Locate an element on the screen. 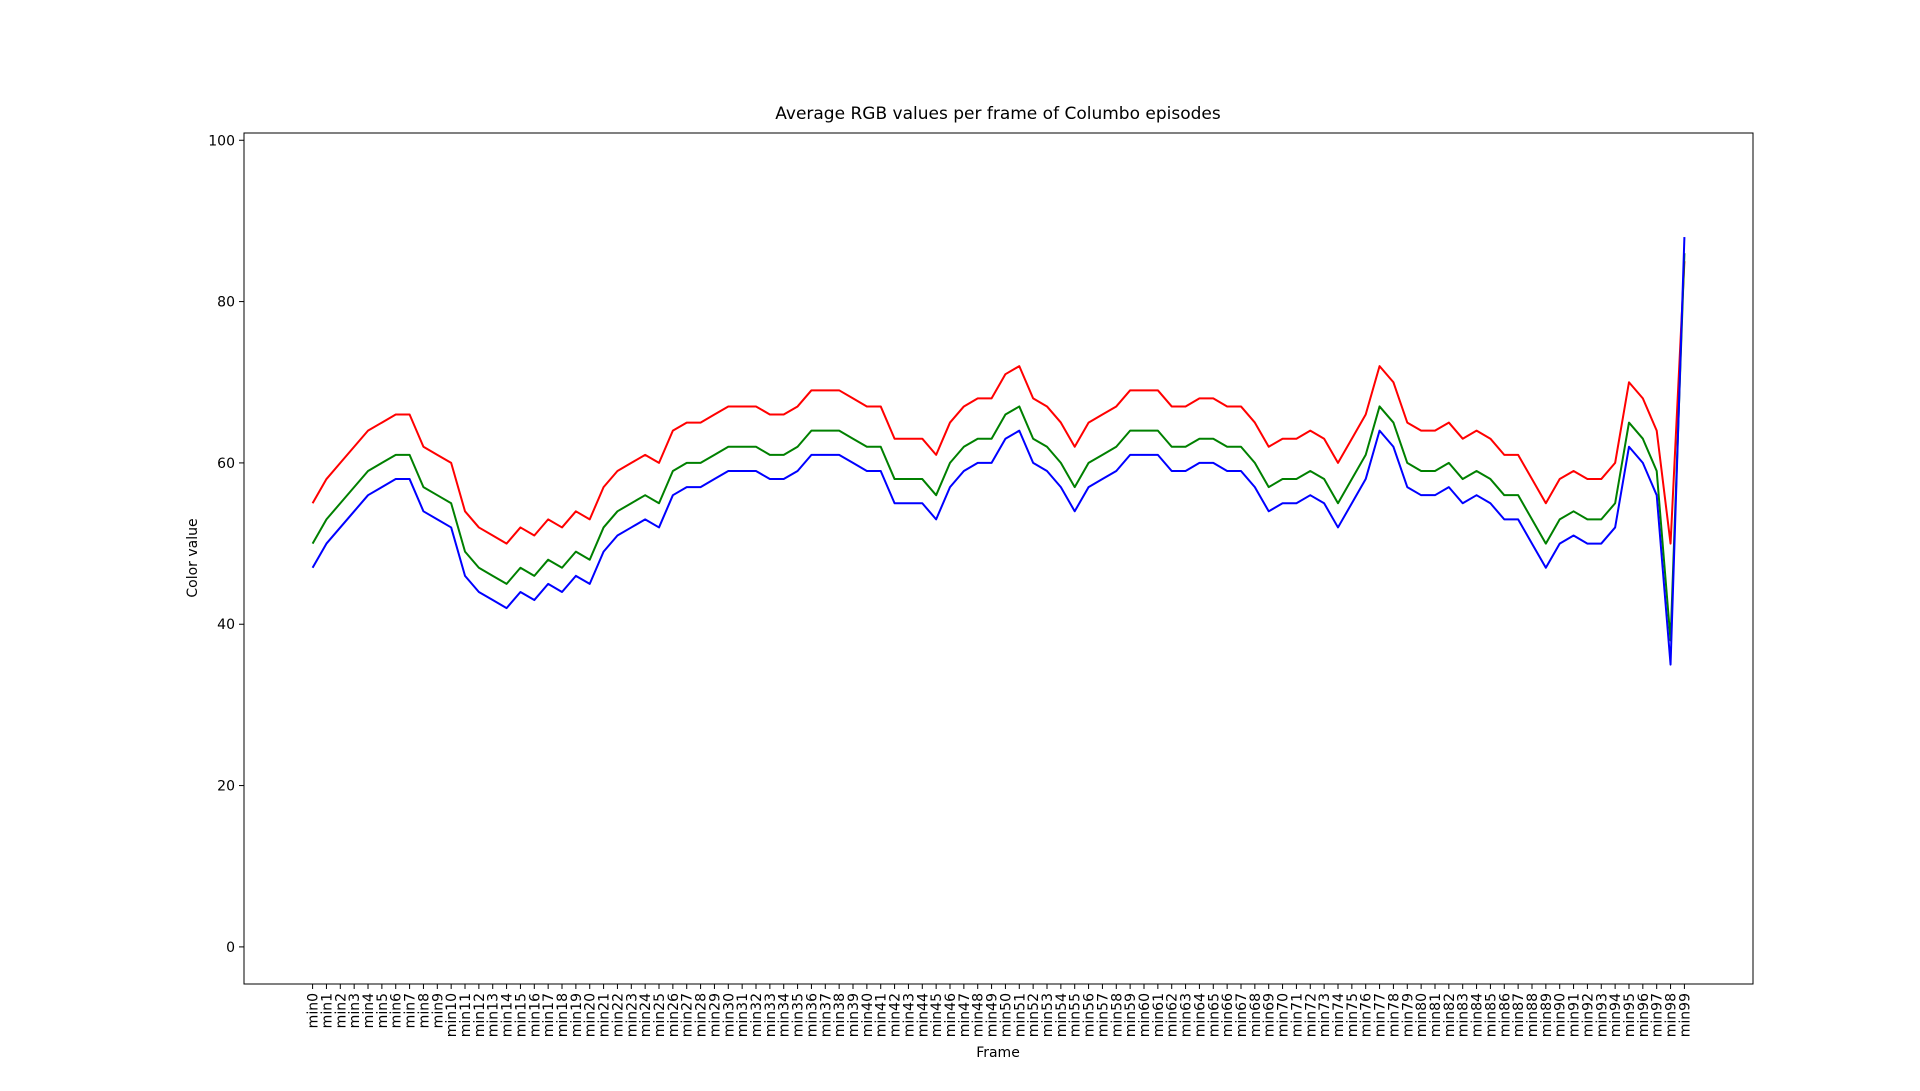  x-tick-label: min36 is located at coordinates (812, 1015).